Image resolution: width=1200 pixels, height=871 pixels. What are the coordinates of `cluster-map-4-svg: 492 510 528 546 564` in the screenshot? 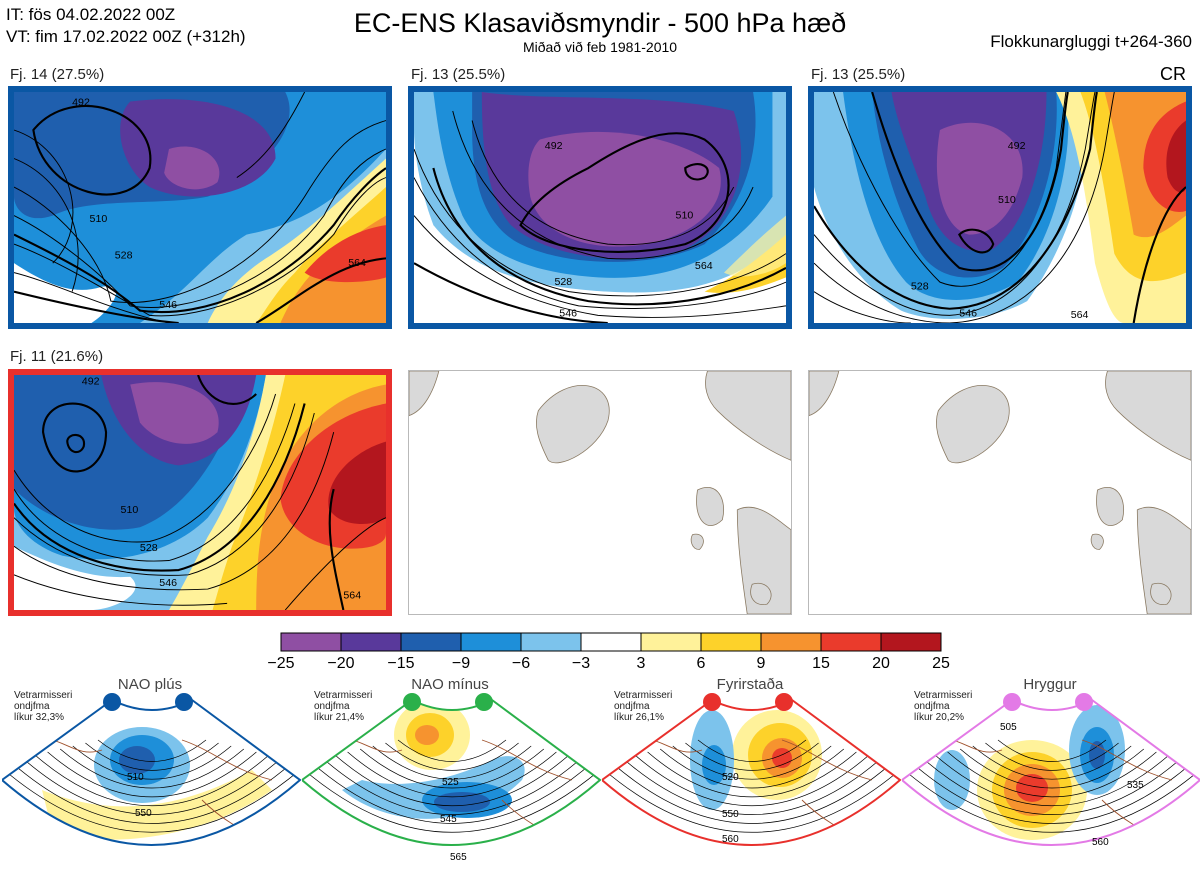 It's located at (200, 492).